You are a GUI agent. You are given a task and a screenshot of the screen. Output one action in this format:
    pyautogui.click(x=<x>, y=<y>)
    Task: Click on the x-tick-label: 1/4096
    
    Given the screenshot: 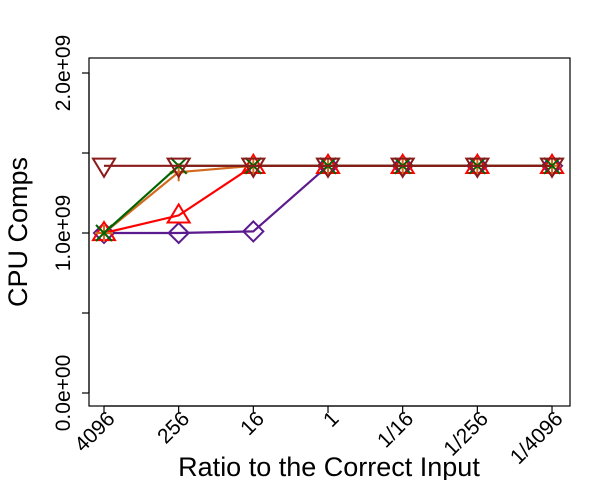 What is the action you would take?
    pyautogui.click(x=537, y=438)
    